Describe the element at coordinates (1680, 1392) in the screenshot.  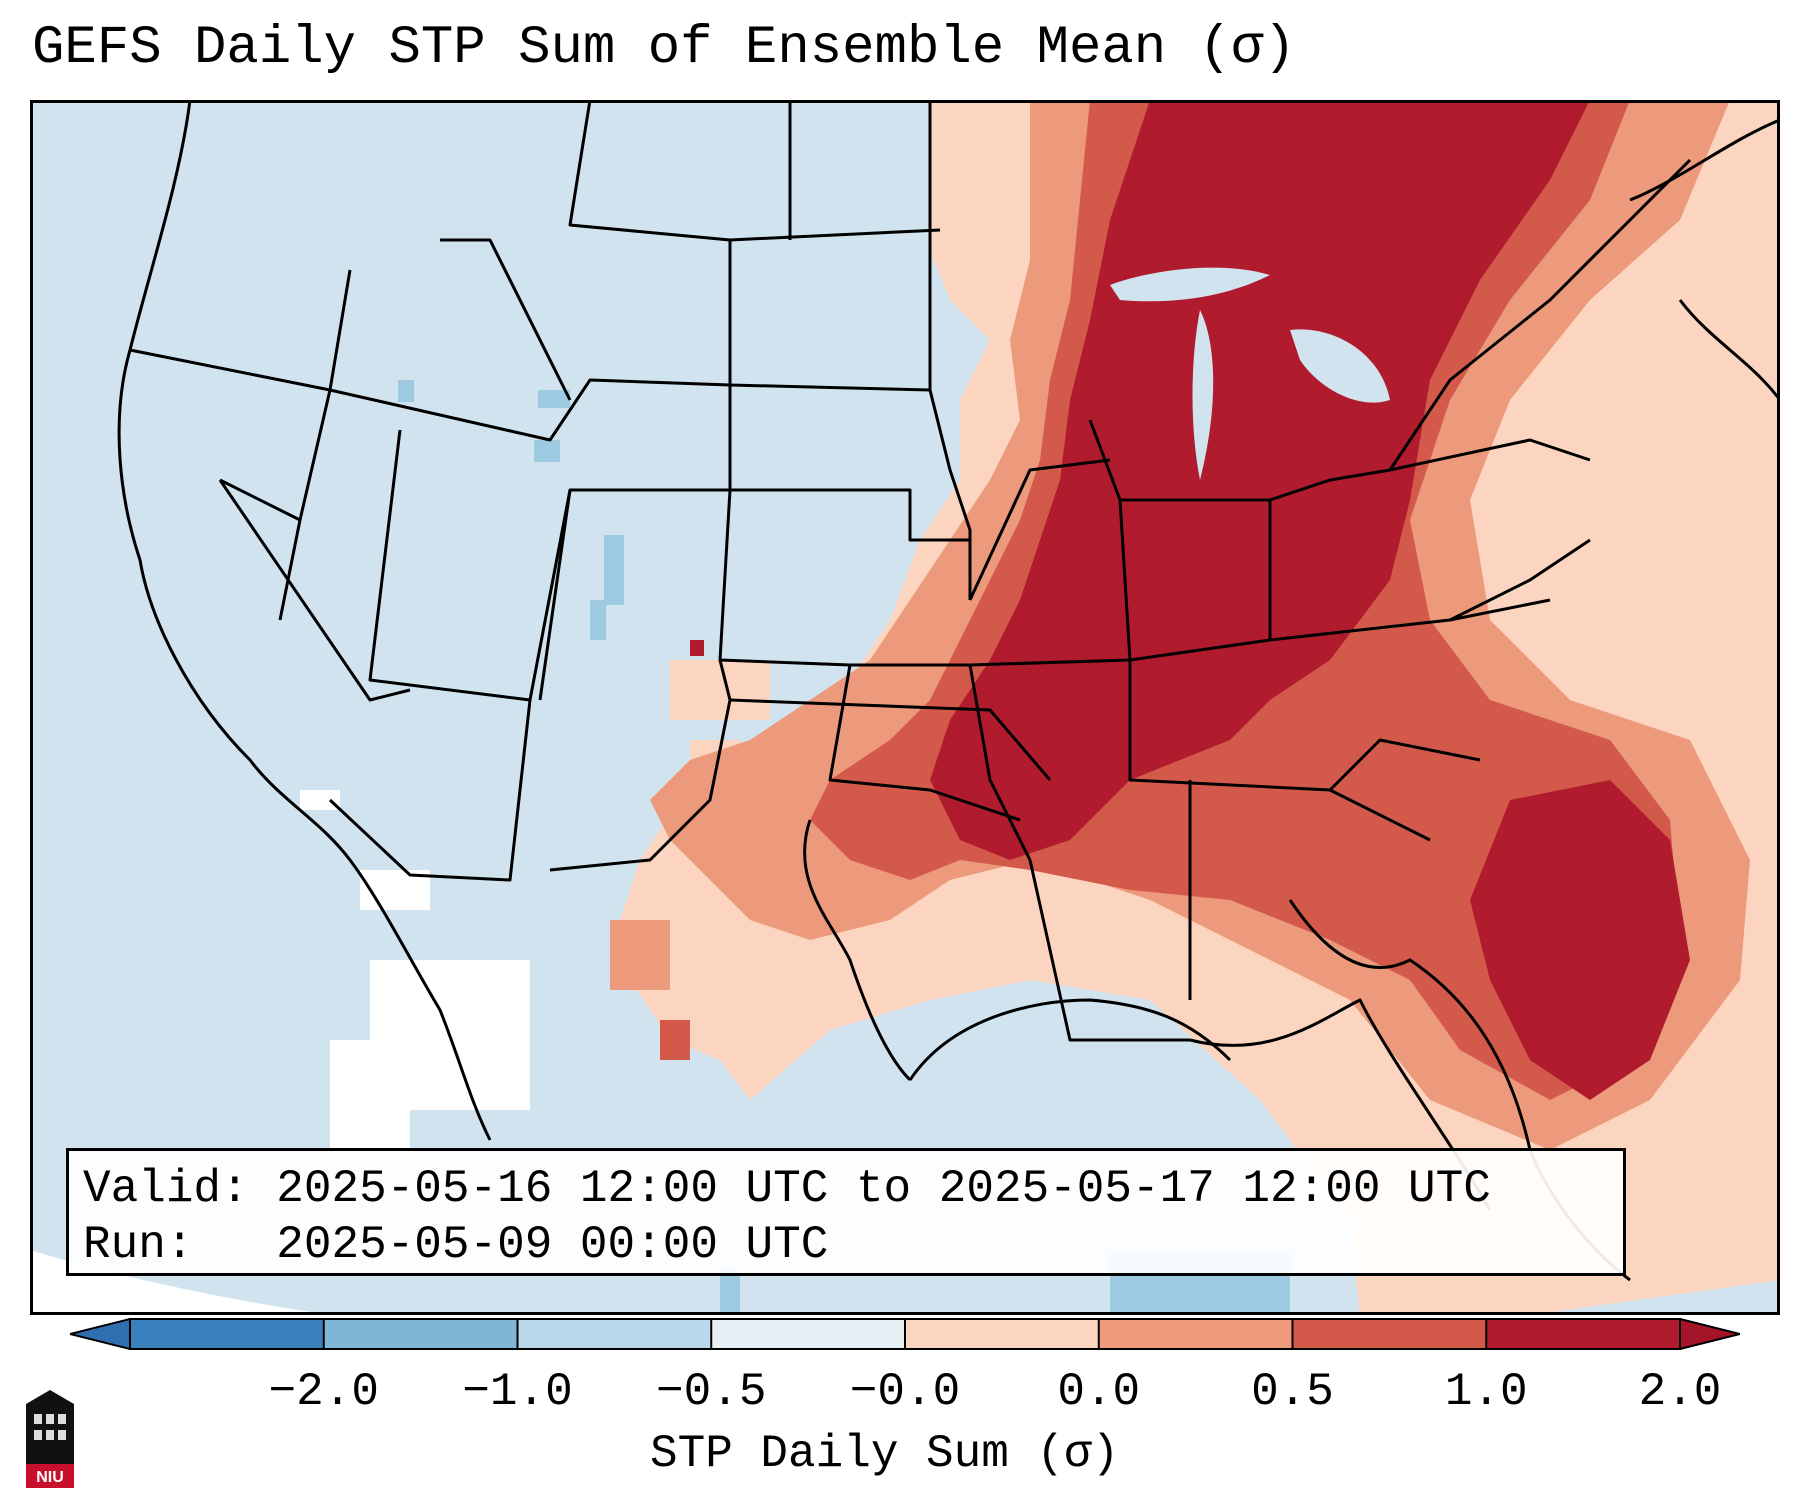
I see `colorbar-tick-label: 2.0` at that location.